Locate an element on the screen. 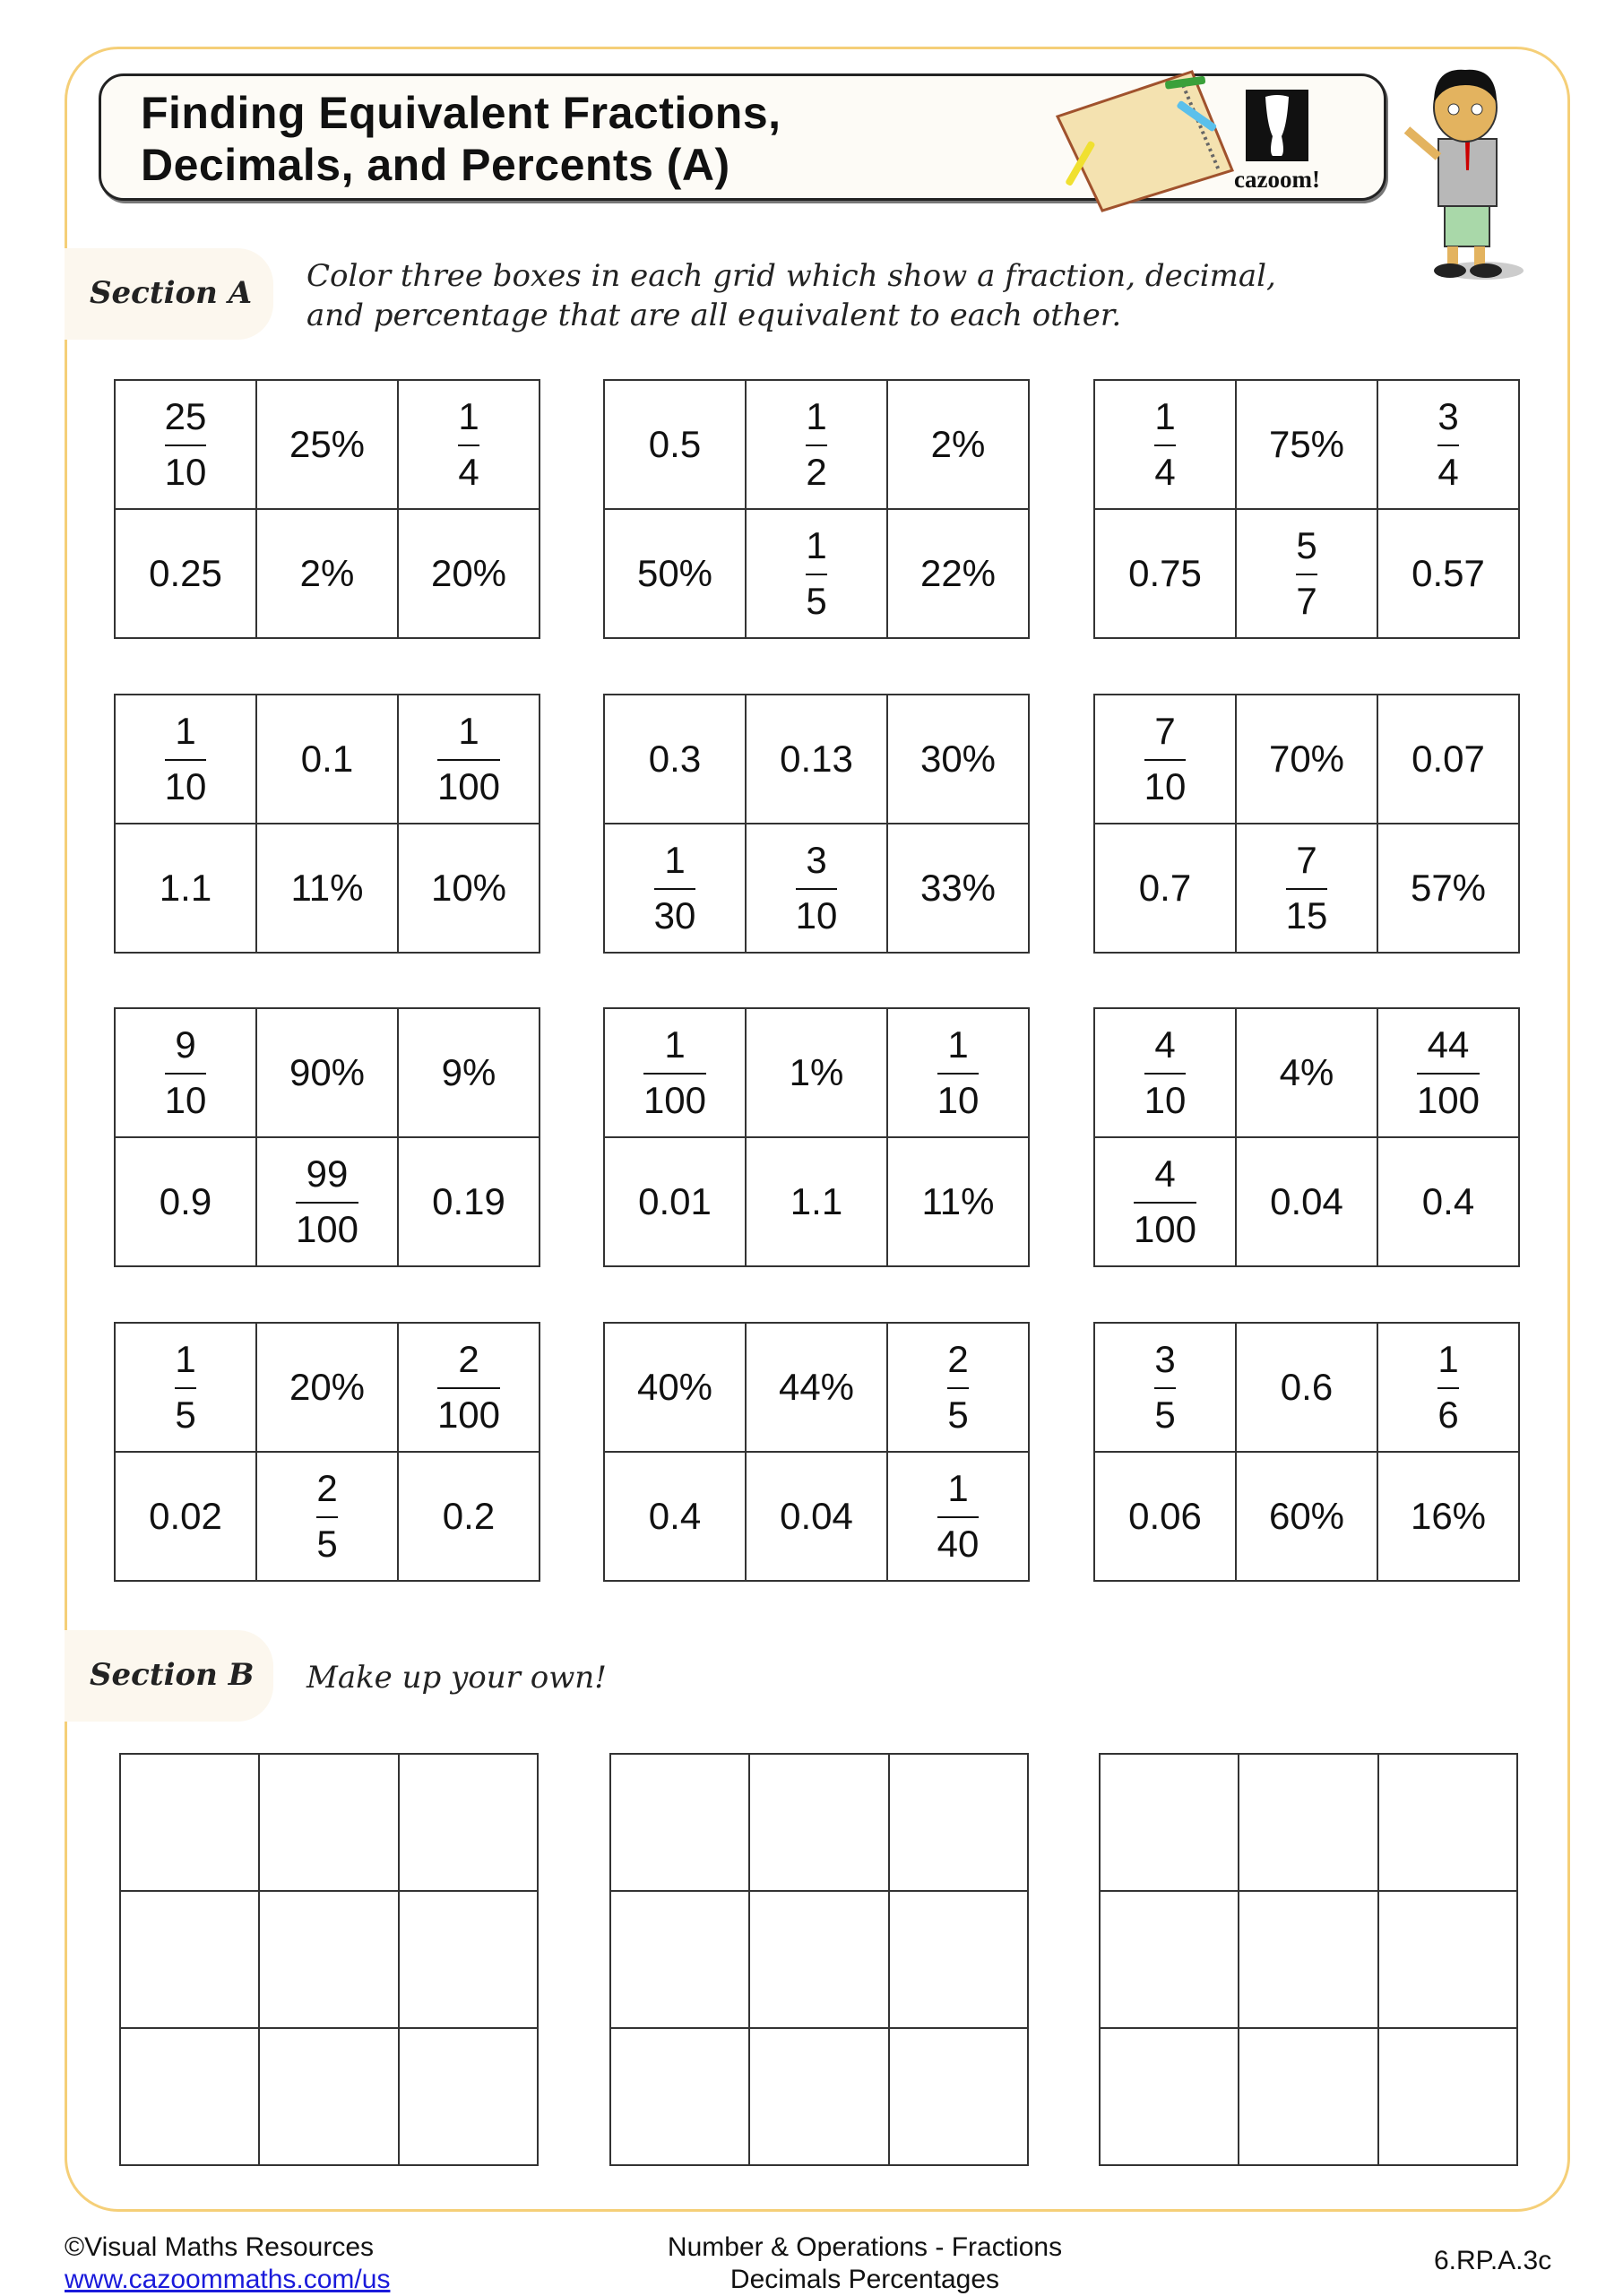 The image size is (1623, 2296). grid-cell: 4% is located at coordinates (1307, 1073).